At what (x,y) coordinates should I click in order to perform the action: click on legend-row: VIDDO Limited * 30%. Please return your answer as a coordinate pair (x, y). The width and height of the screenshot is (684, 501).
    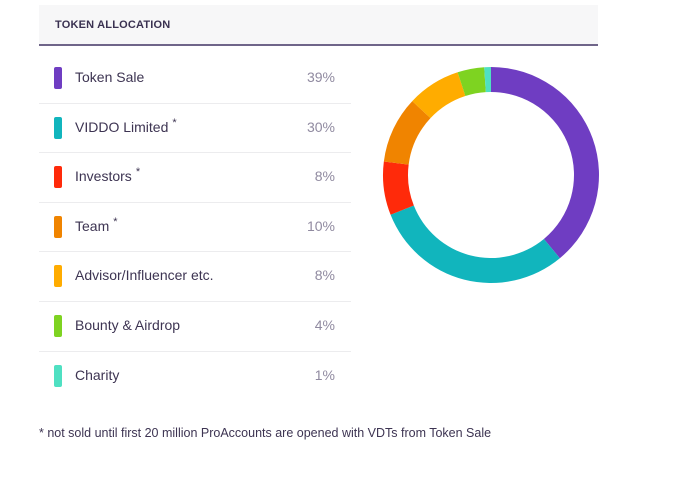
    Looking at the image, I should click on (195, 129).